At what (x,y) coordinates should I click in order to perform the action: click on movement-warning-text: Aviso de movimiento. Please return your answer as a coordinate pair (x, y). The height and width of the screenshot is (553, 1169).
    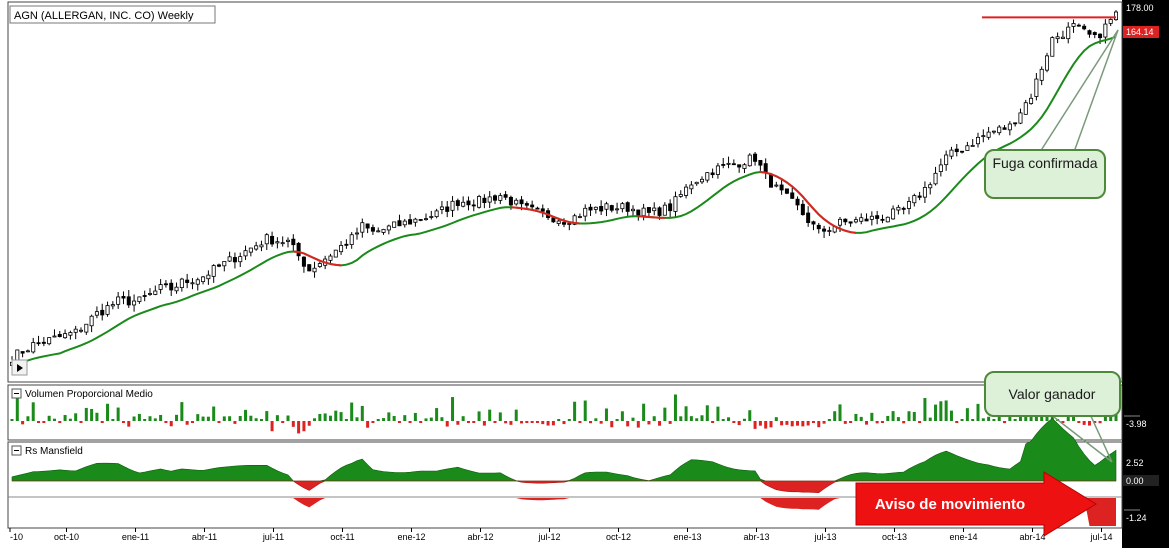
    Looking at the image, I should click on (950, 504).